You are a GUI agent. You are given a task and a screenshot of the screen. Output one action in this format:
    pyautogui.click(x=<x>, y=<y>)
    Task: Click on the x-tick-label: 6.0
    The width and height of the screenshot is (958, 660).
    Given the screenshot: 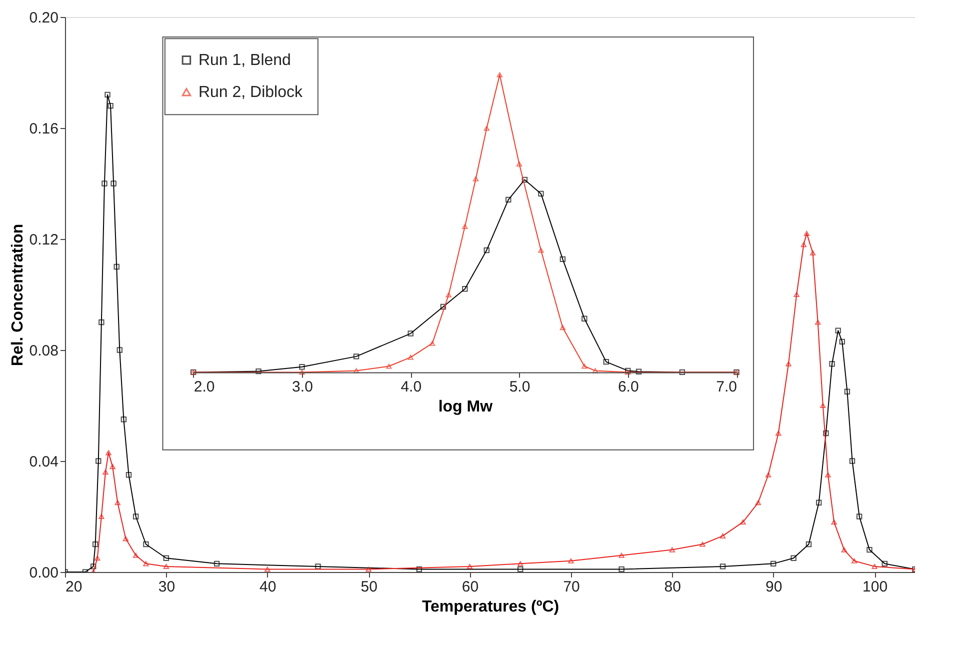 What is the action you would take?
    pyautogui.click(x=628, y=387)
    